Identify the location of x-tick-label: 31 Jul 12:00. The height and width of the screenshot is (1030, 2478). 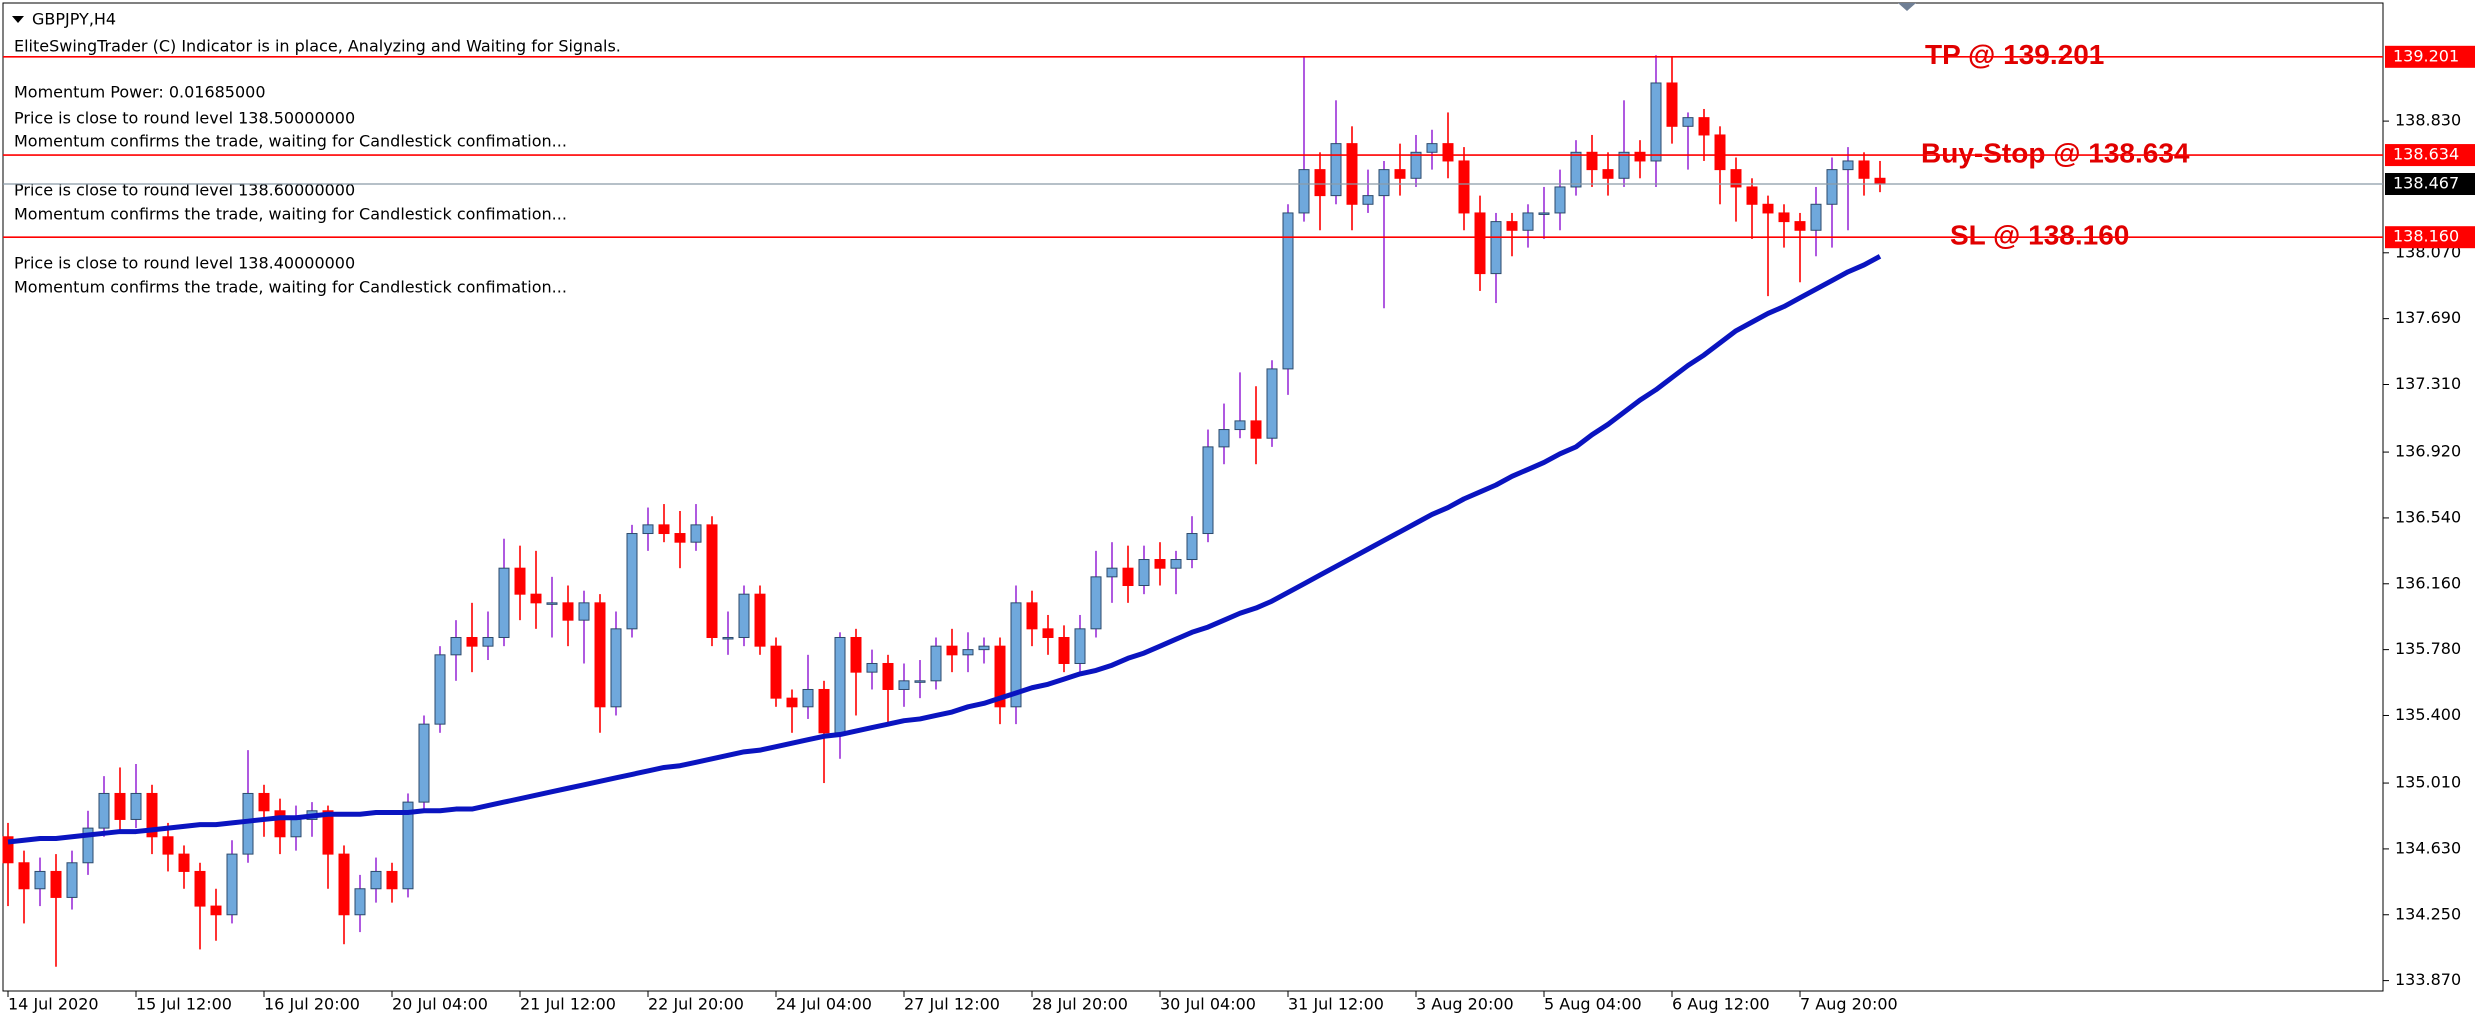
(1336, 1004).